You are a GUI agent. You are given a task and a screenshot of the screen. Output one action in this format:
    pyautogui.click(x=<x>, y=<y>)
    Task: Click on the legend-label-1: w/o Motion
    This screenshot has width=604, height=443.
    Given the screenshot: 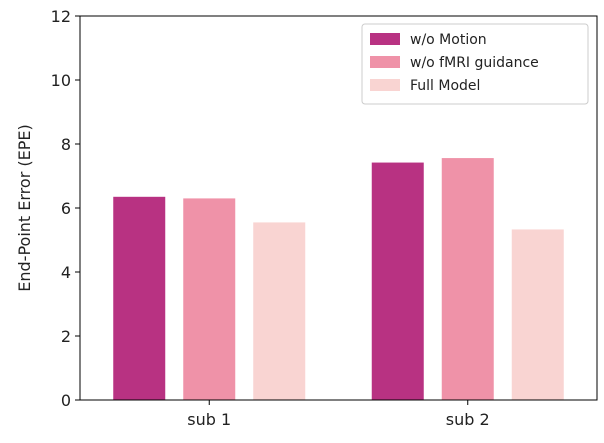 What is the action you would take?
    pyautogui.click(x=448, y=40)
    